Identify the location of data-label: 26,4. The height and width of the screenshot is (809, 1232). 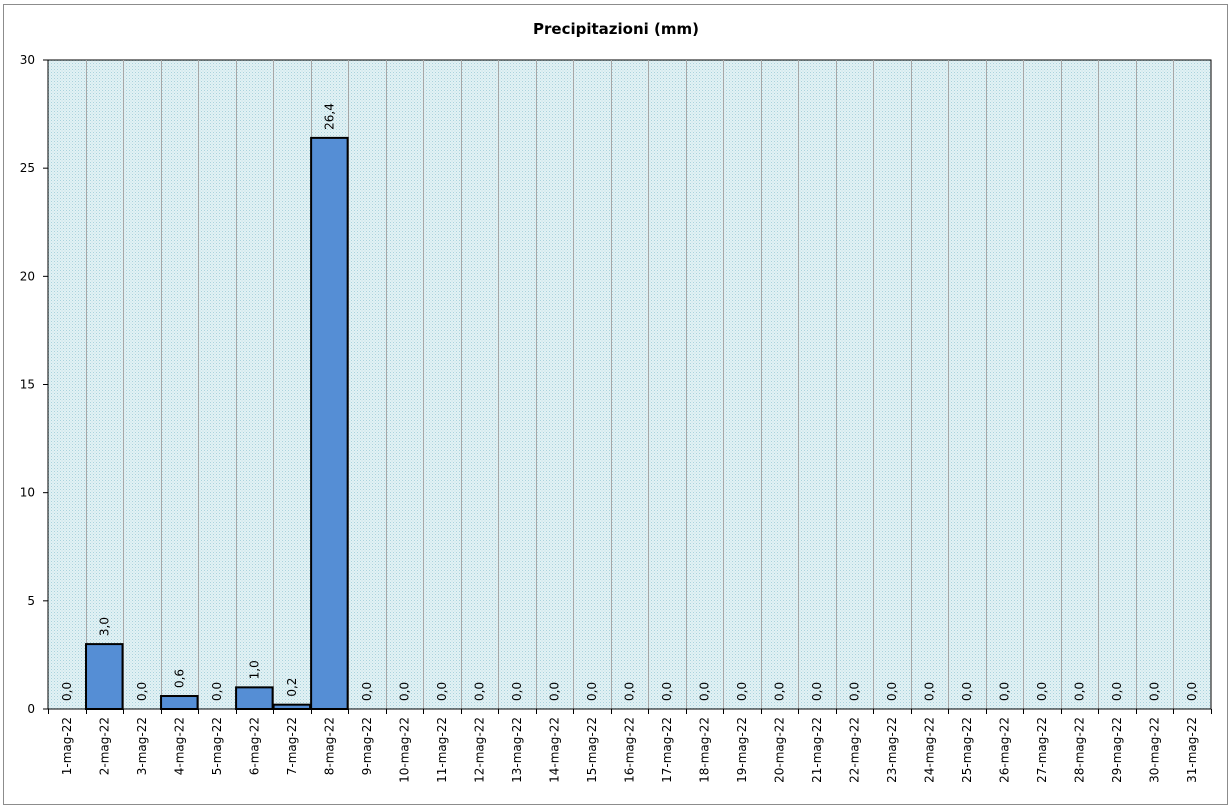
(329, 116).